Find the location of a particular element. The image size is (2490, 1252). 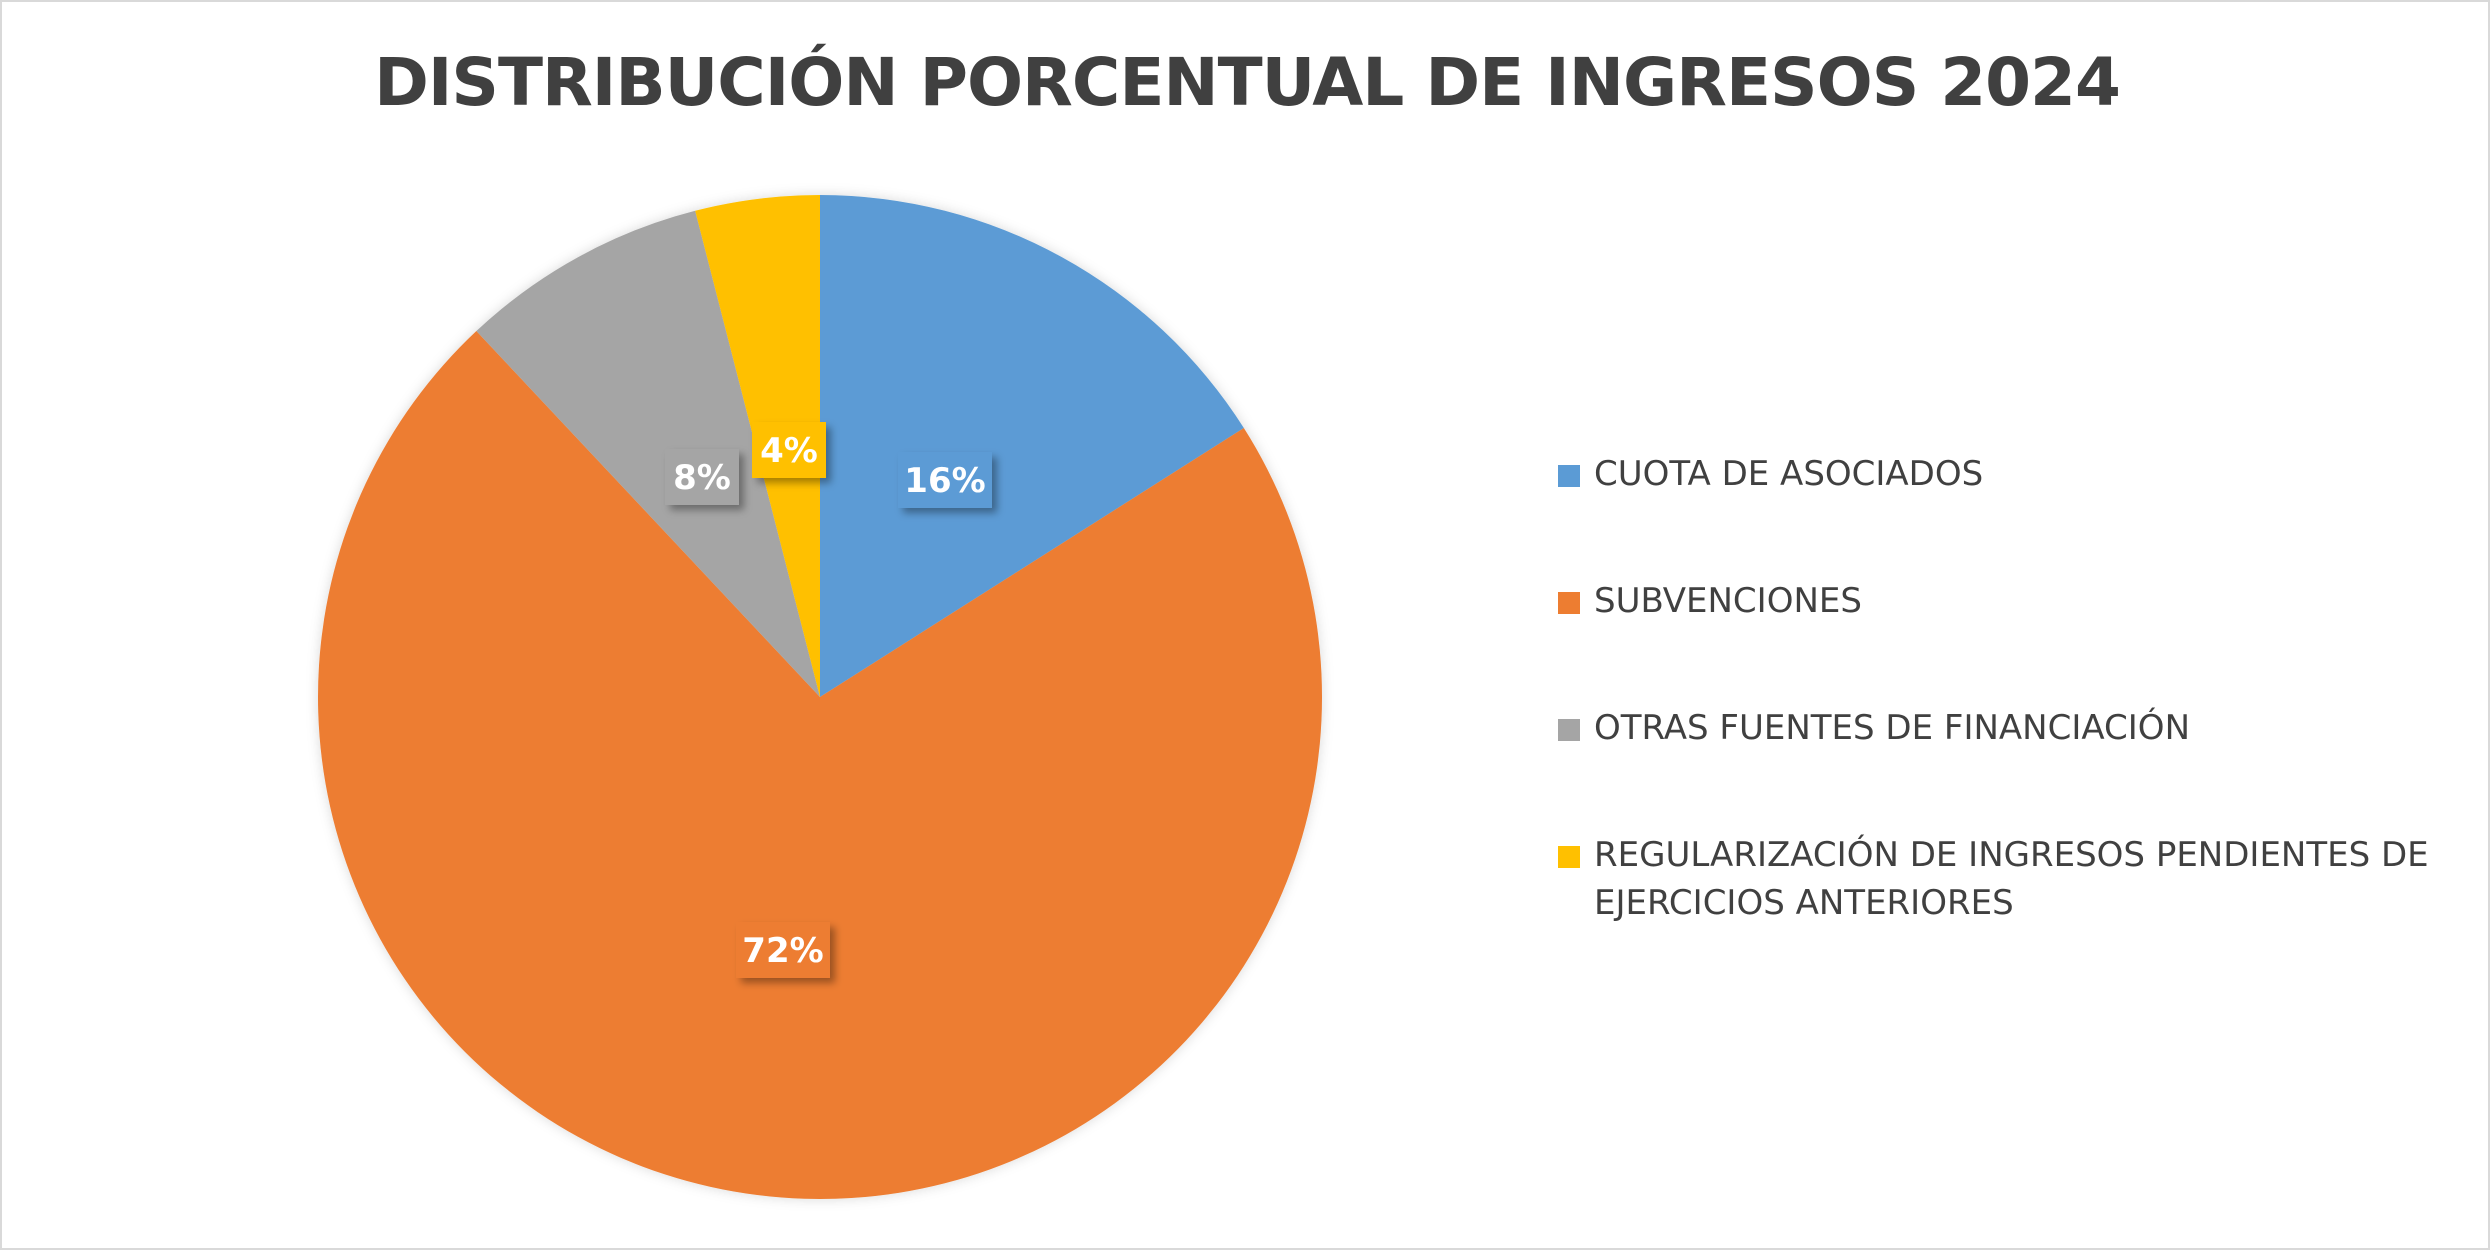

data-label-subvenciones: 72% is located at coordinates (783, 950).